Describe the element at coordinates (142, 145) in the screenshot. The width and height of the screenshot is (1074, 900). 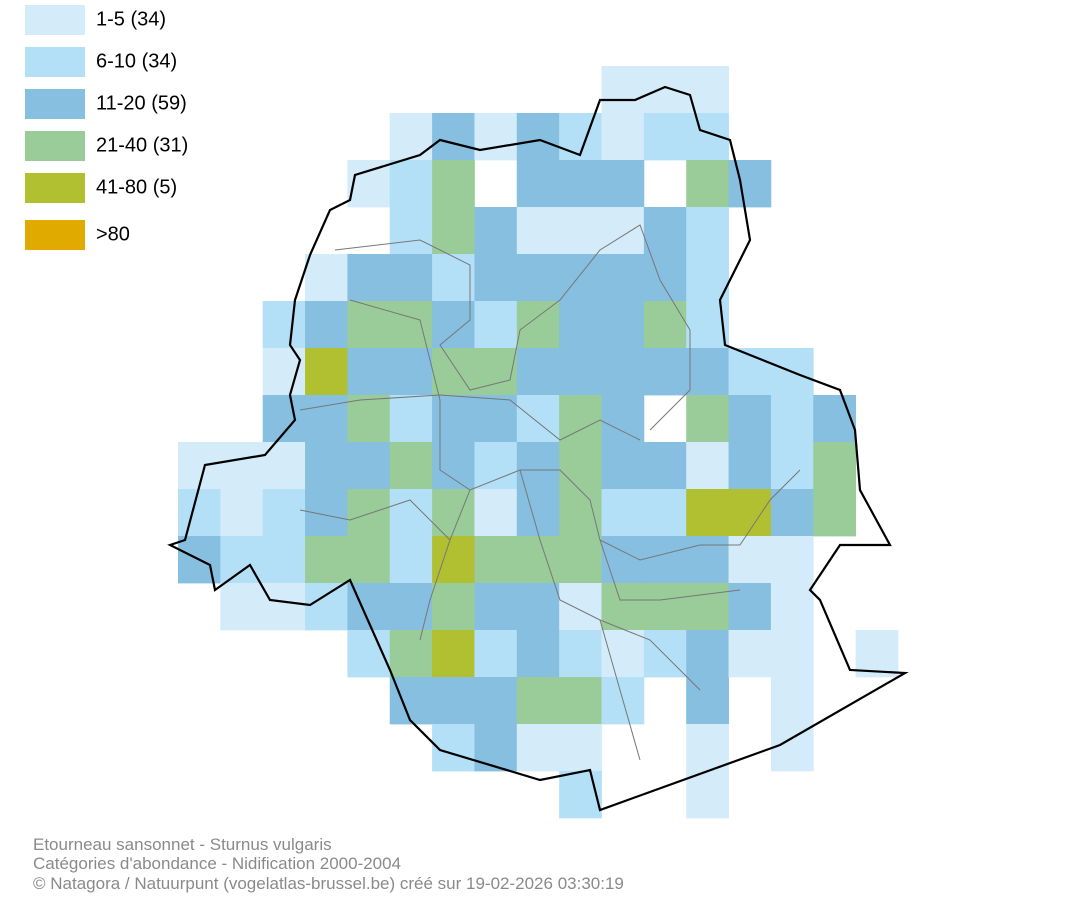
I see `legend-label: 21-40 (31)` at that location.